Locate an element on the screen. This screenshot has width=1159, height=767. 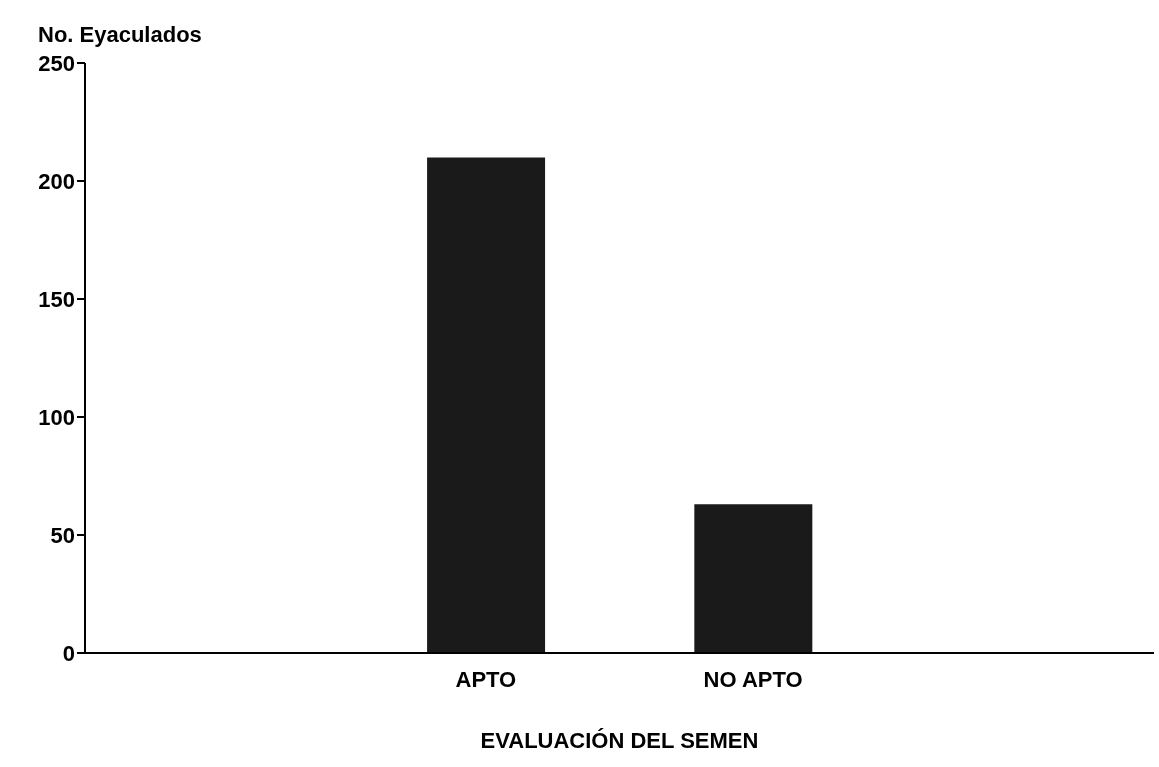
y-tick-label: 200 is located at coordinates (56, 181).